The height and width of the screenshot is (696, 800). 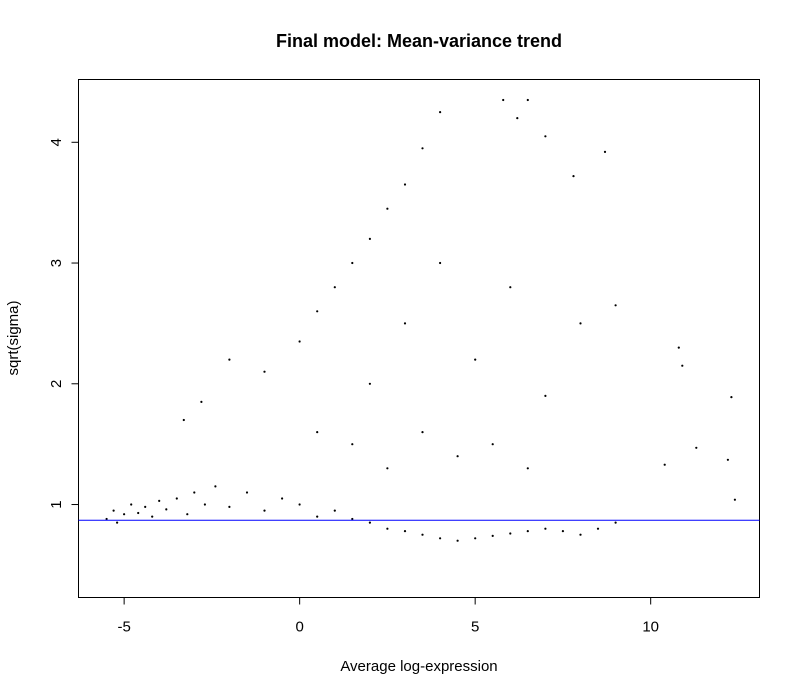 What do you see at coordinates (56, 384) in the screenshot?
I see `y-tick-label: 2` at bounding box center [56, 384].